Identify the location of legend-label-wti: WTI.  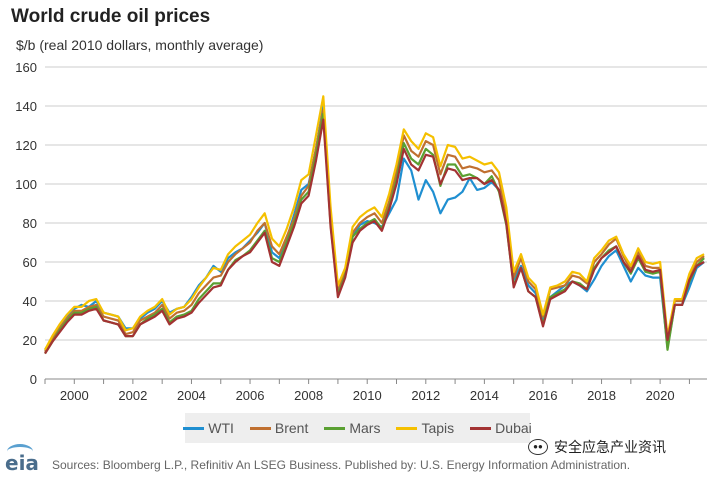
(221, 428).